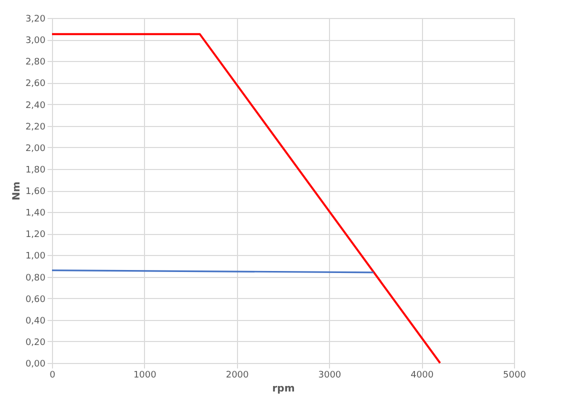 The width and height of the screenshot is (570, 414). What do you see at coordinates (514, 375) in the screenshot?
I see `x-tick-label: 5000` at bounding box center [514, 375].